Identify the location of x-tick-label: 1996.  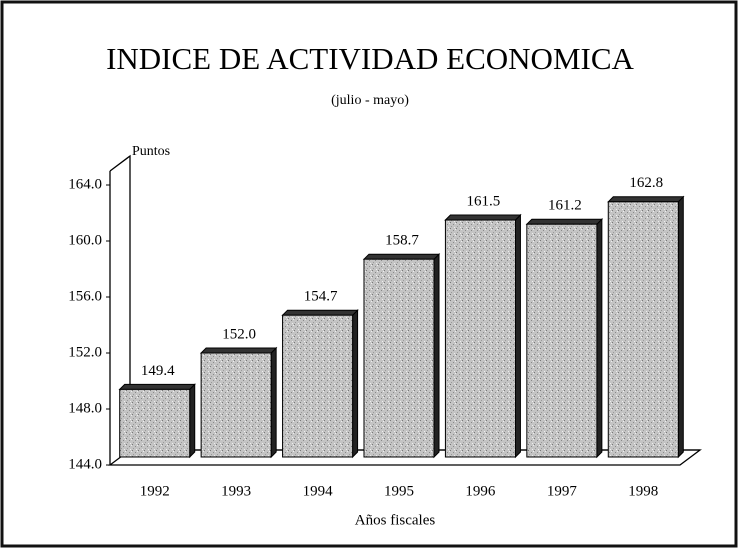
(480, 491).